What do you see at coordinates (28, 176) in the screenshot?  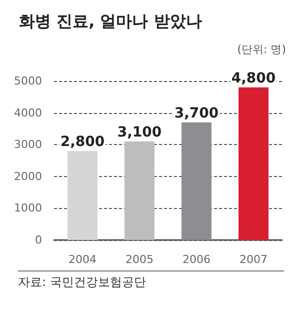 I see `y-tick-label: 2000` at bounding box center [28, 176].